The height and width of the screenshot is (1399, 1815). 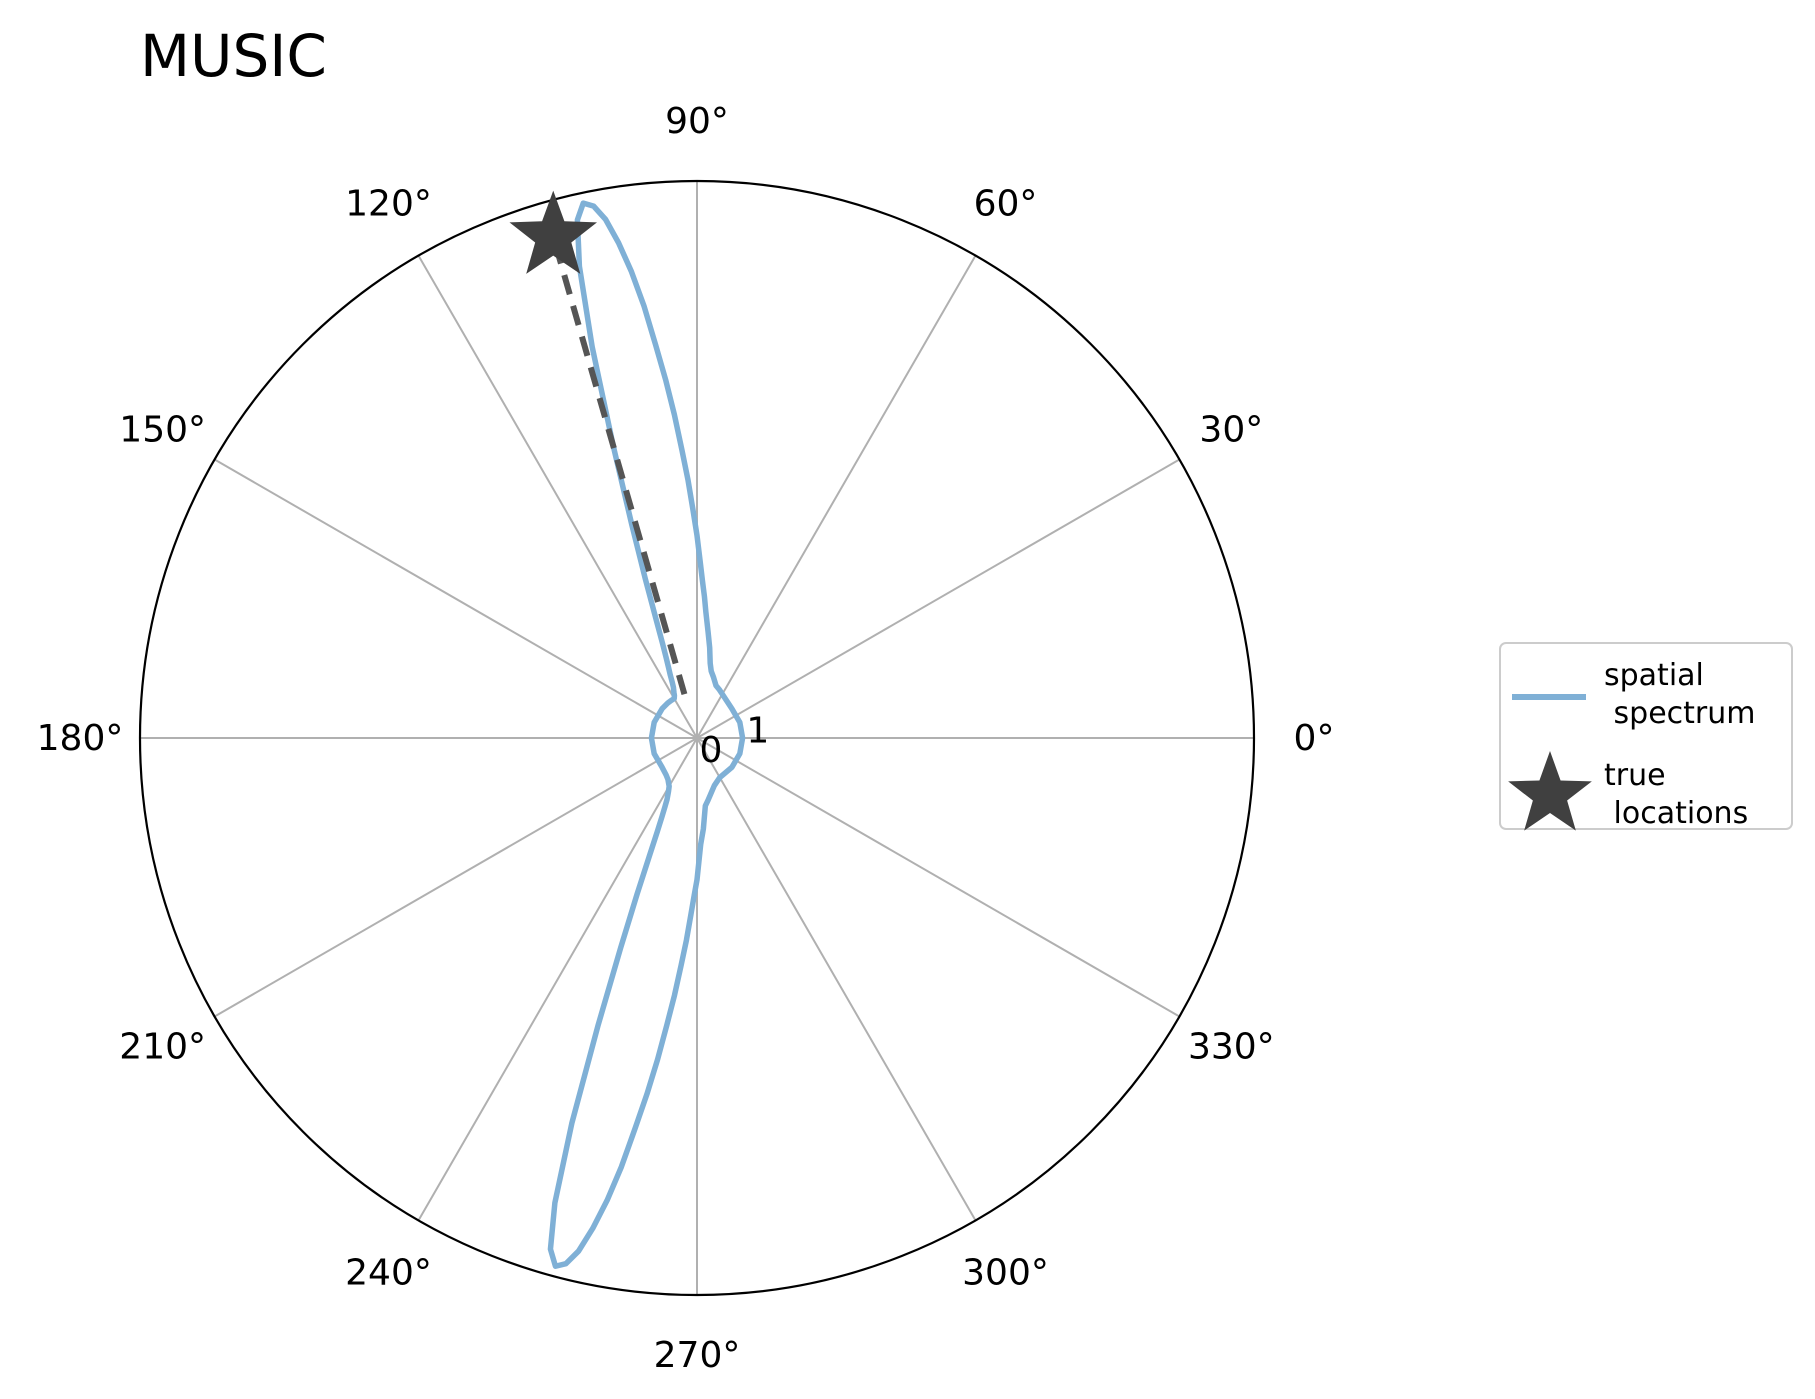 What do you see at coordinates (1680, 713) in the screenshot?
I see `legend-label: spectrum` at bounding box center [1680, 713].